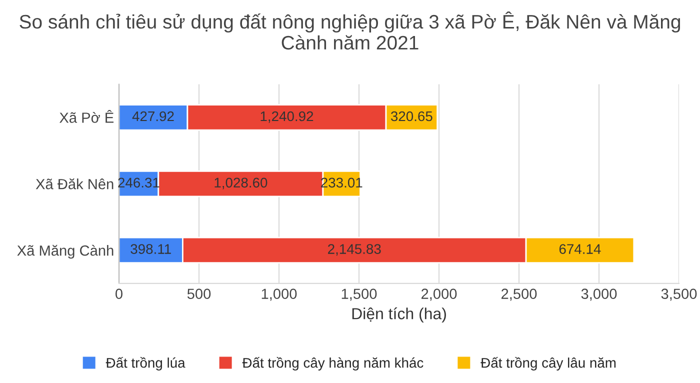 The height and width of the screenshot is (383, 700). What do you see at coordinates (333, 363) in the screenshot?
I see `legend-label: Đất trồng cây hàng năm khác` at bounding box center [333, 363].